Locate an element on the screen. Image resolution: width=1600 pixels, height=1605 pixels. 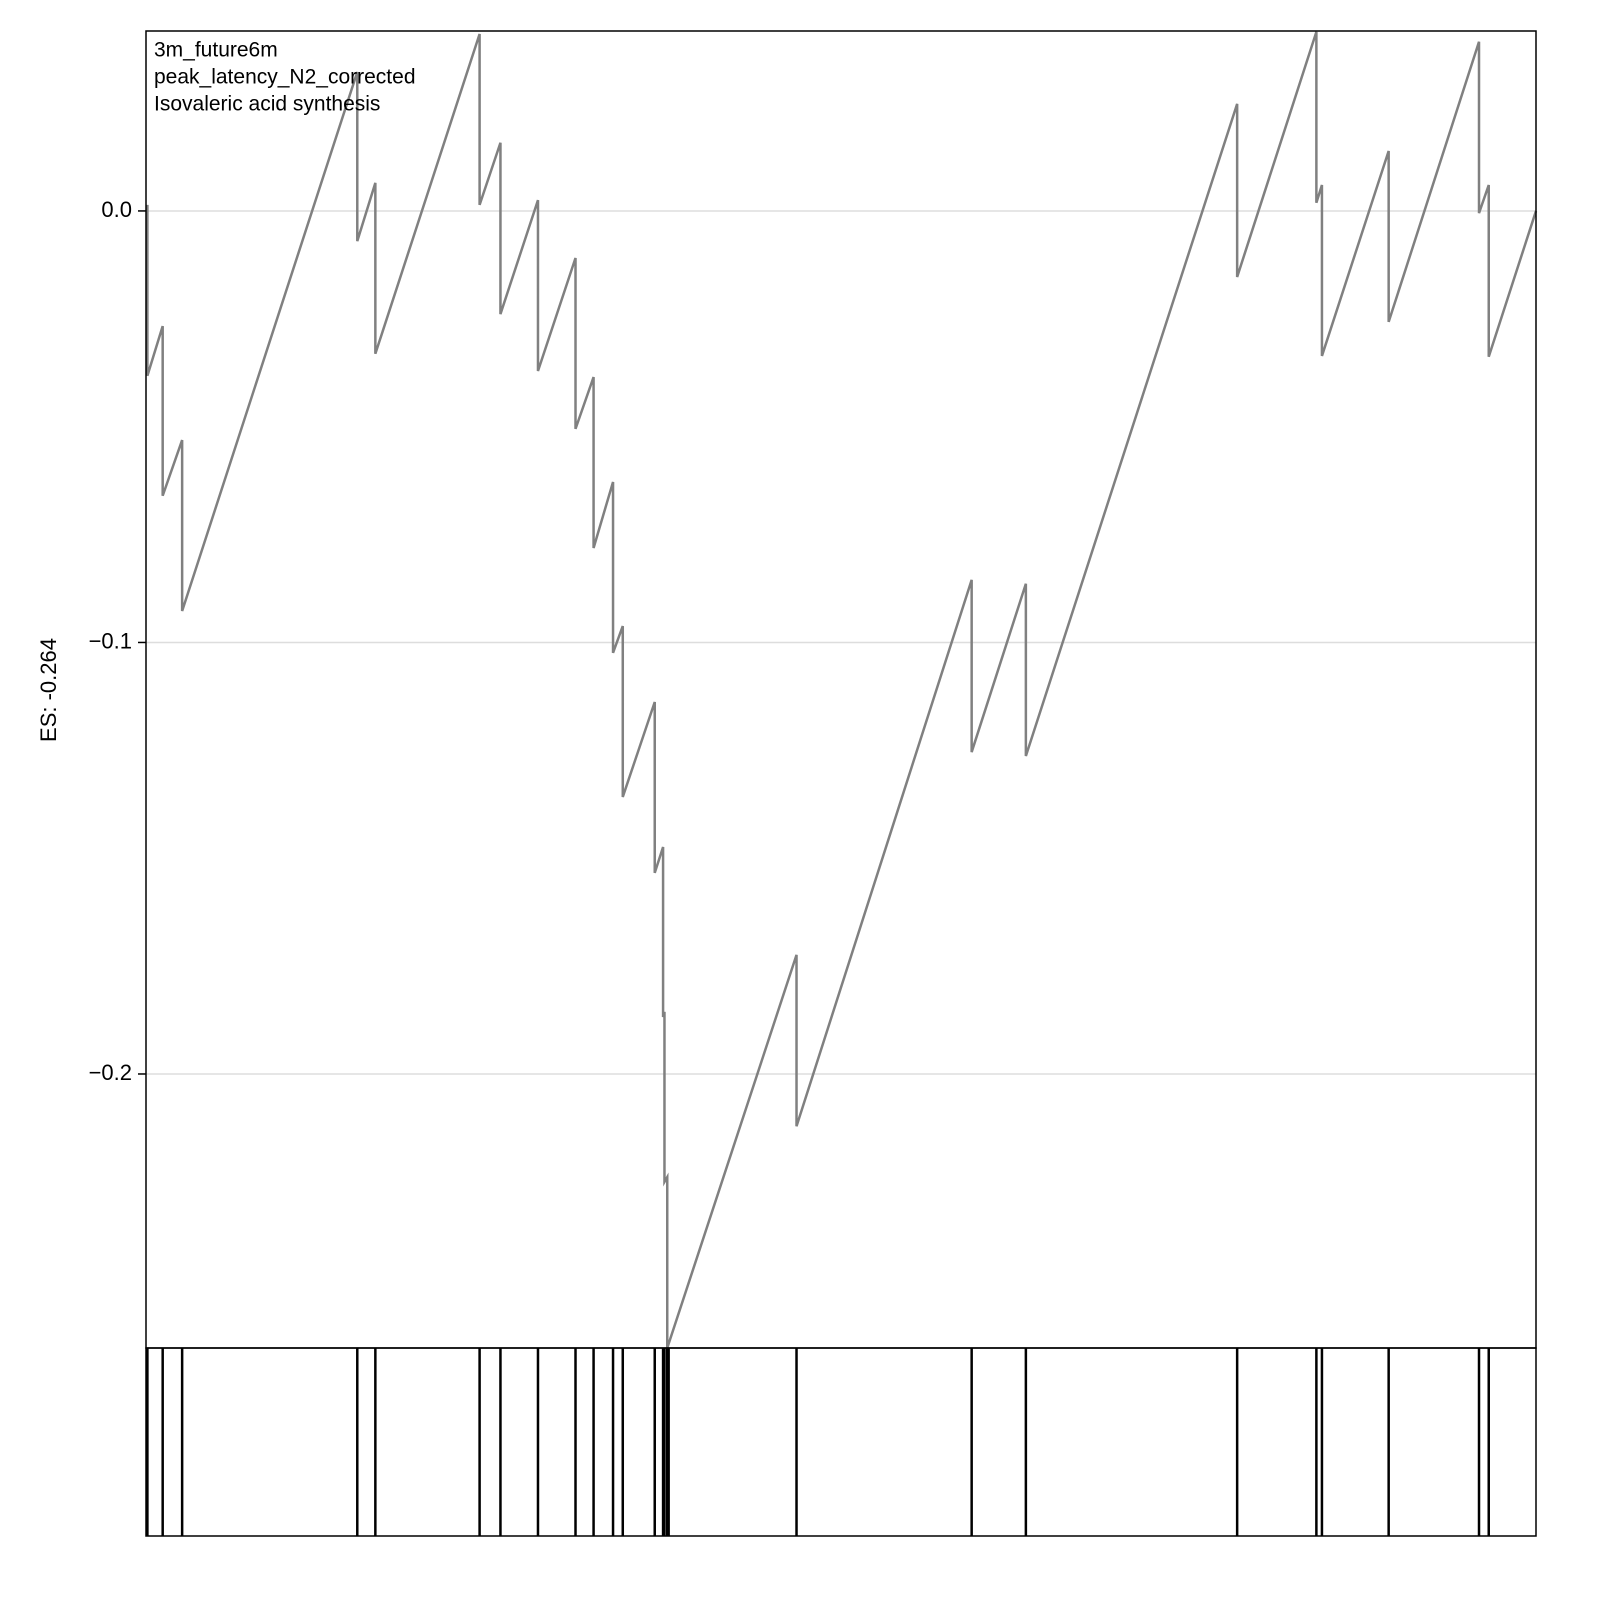
y-tick-label: 0.0 is located at coordinates (116, 209).